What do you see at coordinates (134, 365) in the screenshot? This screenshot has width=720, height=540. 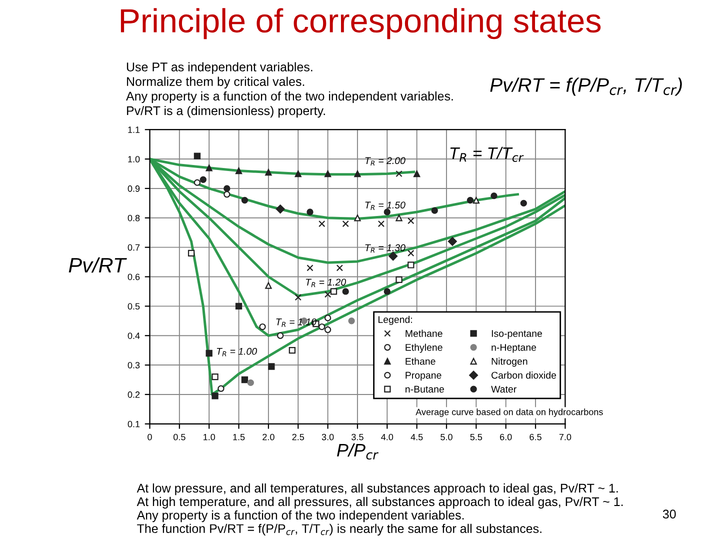 I see `y-tick-label: 0.3` at bounding box center [134, 365].